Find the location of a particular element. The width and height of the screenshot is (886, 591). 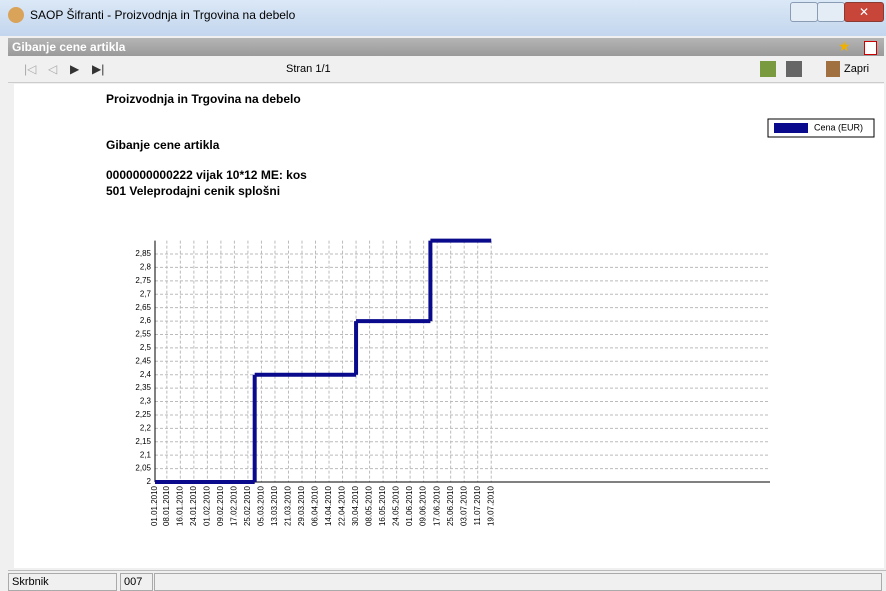

x-tick-label: 11.07.2010 is located at coordinates (477, 505).